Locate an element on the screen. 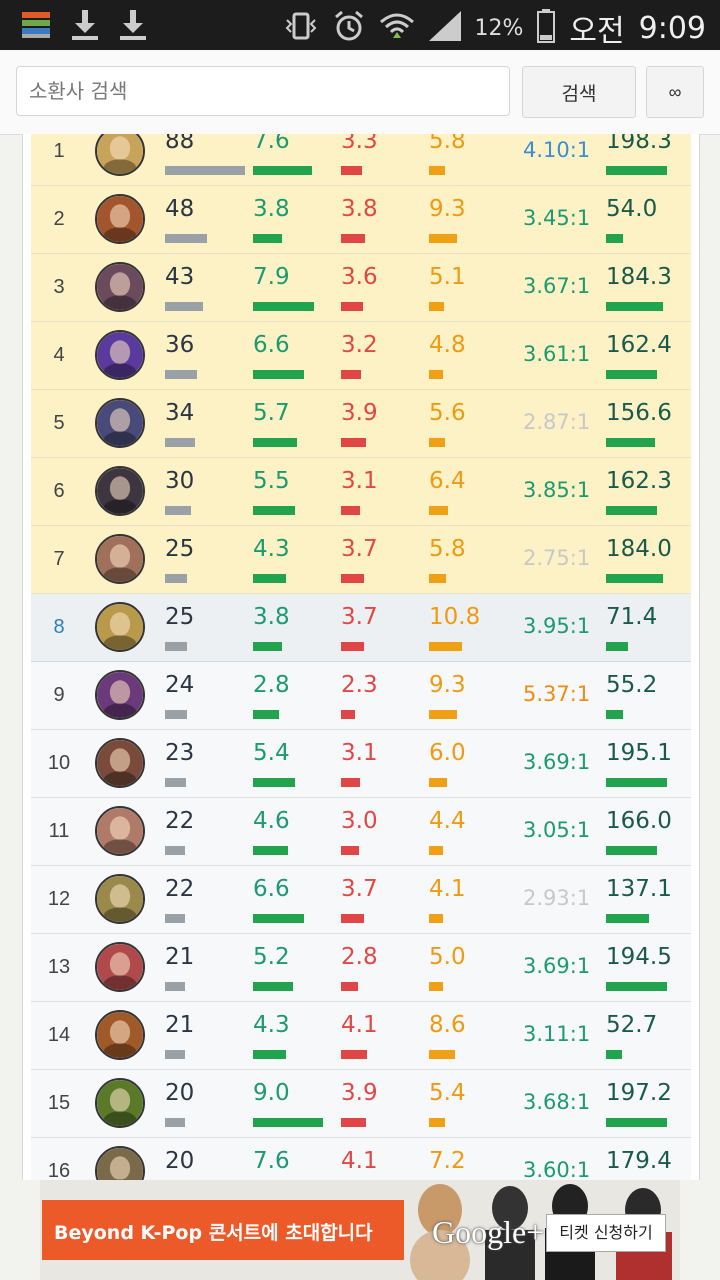  battery-percent: 12% is located at coordinates (499, 28).